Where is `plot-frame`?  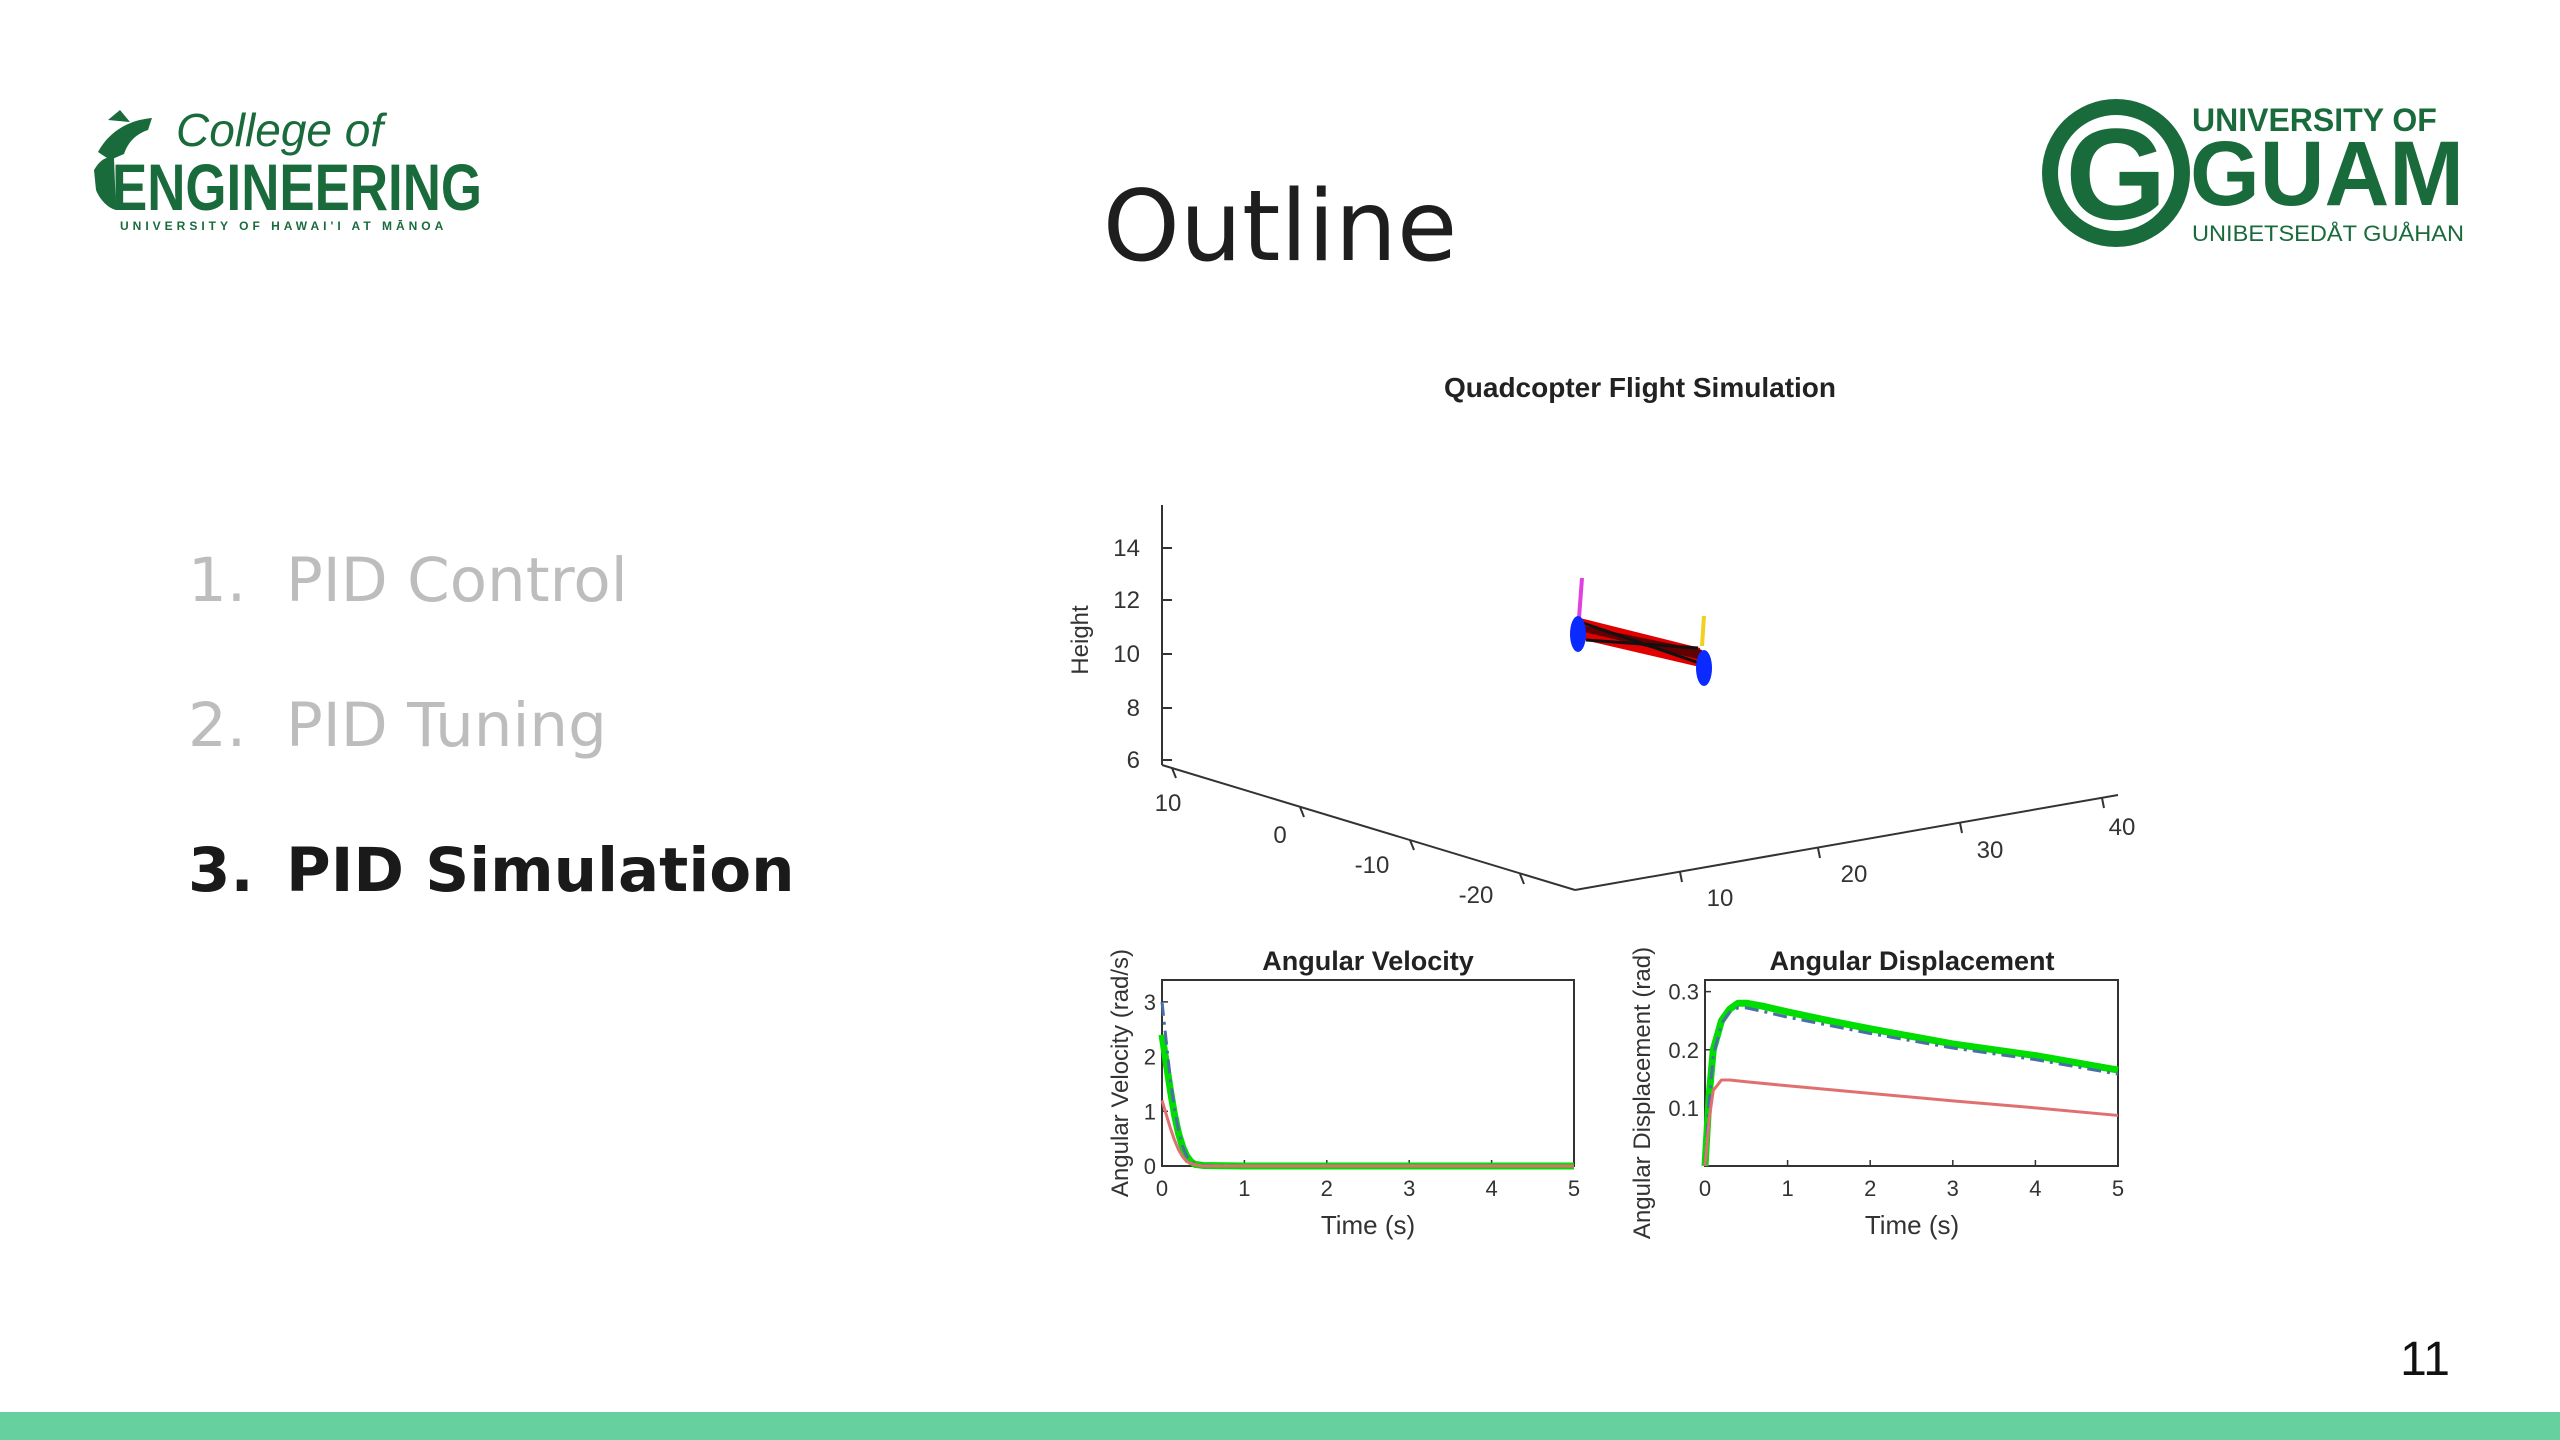
plot-frame is located at coordinates (1368, 1073).